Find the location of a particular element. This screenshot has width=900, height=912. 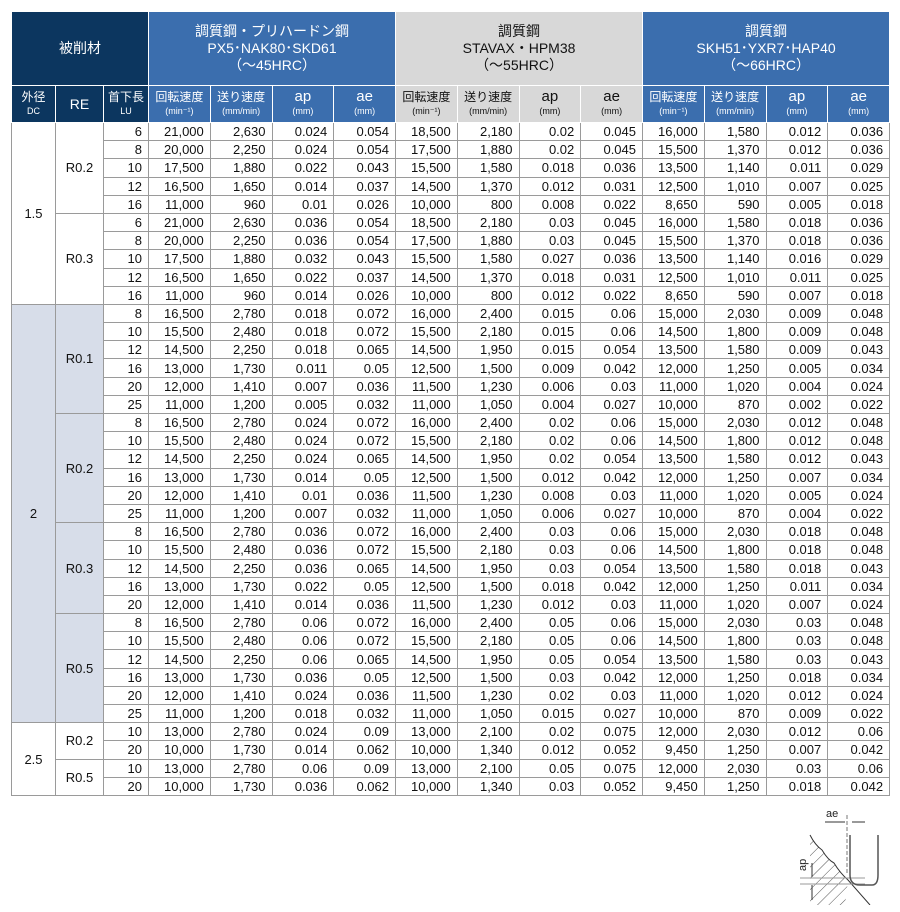

value-cell: 21,000 is located at coordinates (179, 131).